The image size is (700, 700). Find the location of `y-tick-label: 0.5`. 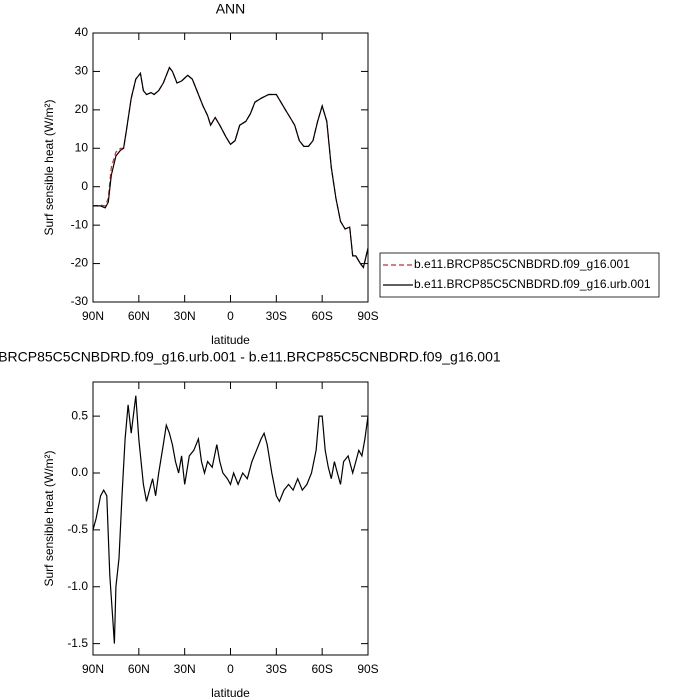

y-tick-label: 0.5 is located at coordinates (79, 415).